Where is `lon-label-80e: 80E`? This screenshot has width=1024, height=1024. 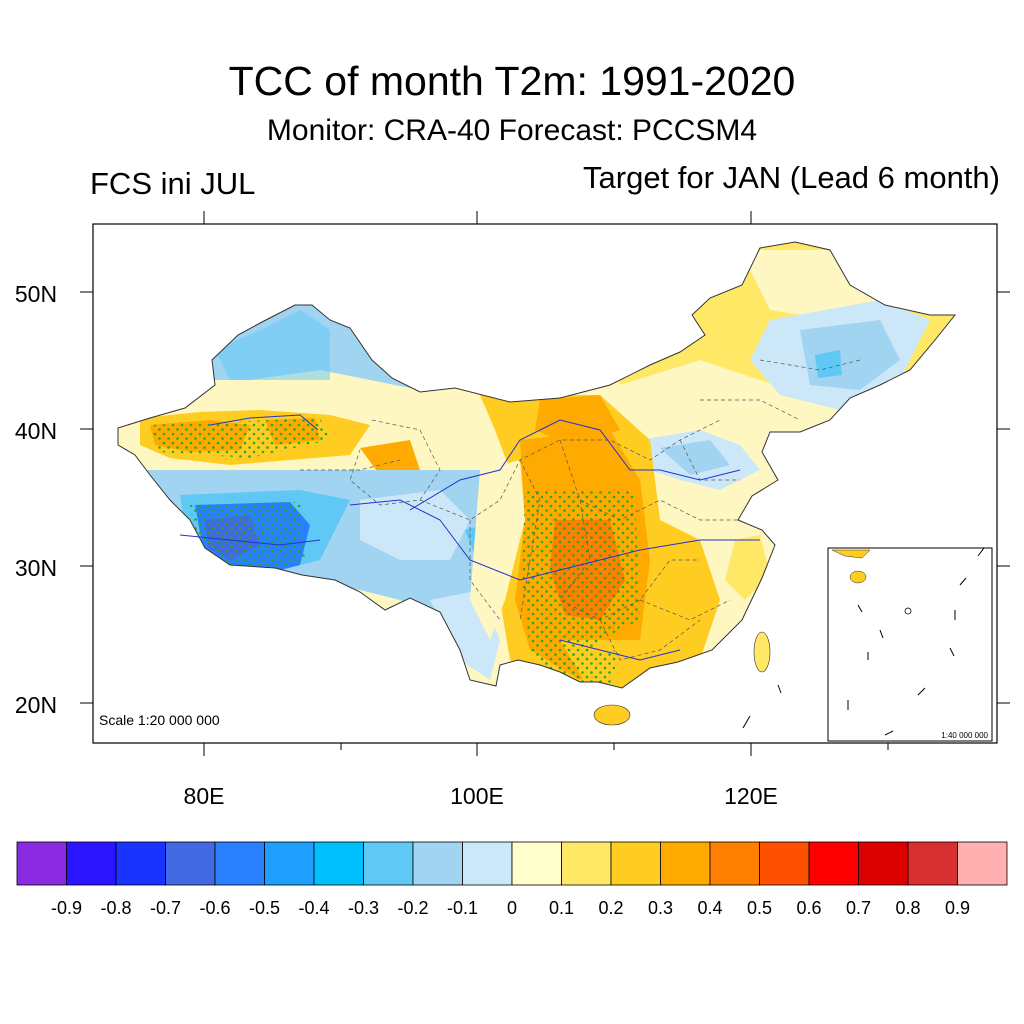
lon-label-80e: 80E is located at coordinates (204, 796).